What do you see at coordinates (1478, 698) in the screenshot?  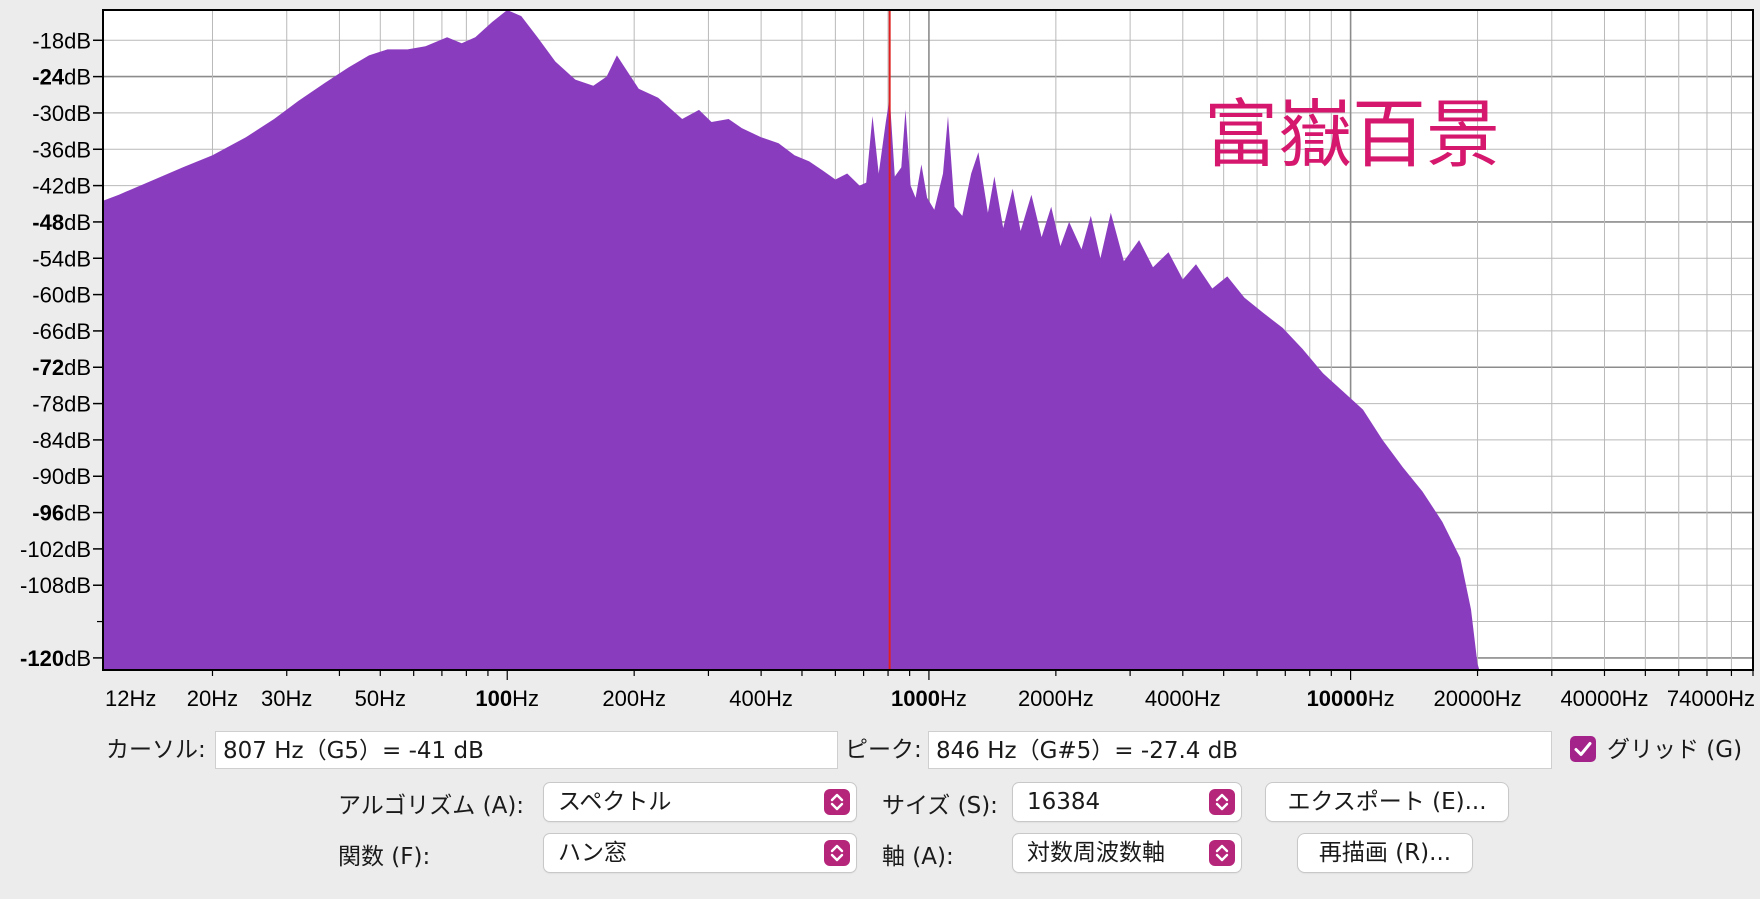 I see `x-tick-label: 20000Hz` at bounding box center [1478, 698].